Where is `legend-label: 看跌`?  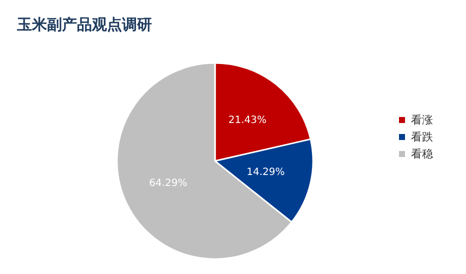
legend-label: 看跌 is located at coordinates (422, 137).